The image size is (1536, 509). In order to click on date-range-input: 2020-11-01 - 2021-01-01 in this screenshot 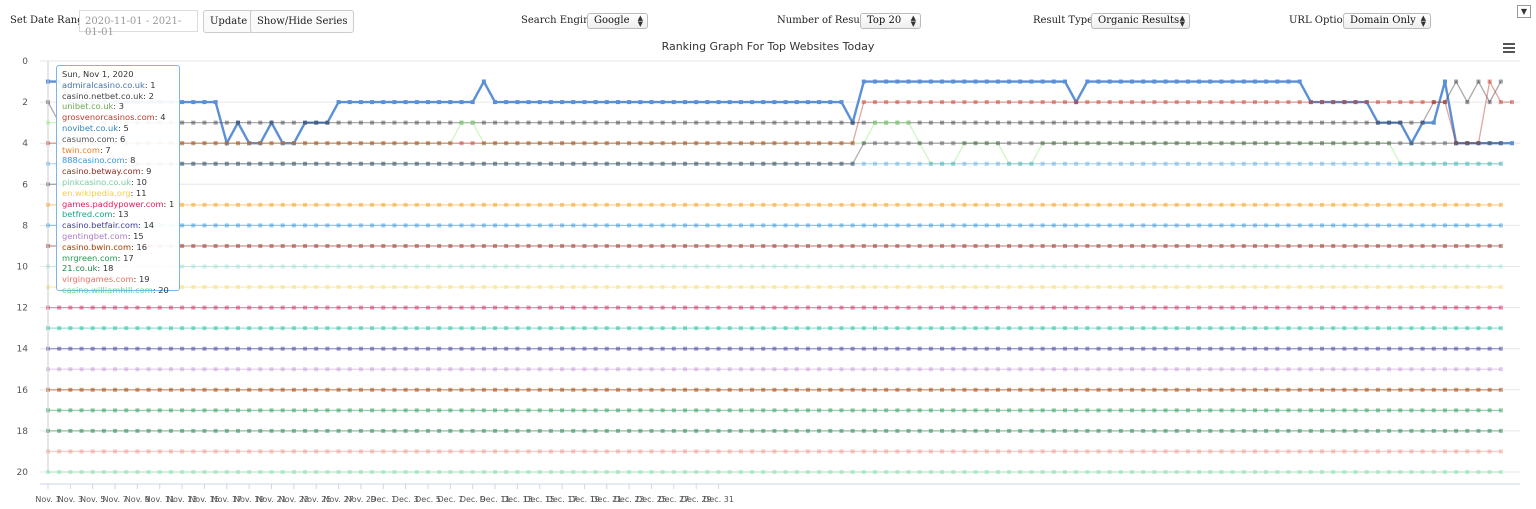, I will do `click(138, 24)`.